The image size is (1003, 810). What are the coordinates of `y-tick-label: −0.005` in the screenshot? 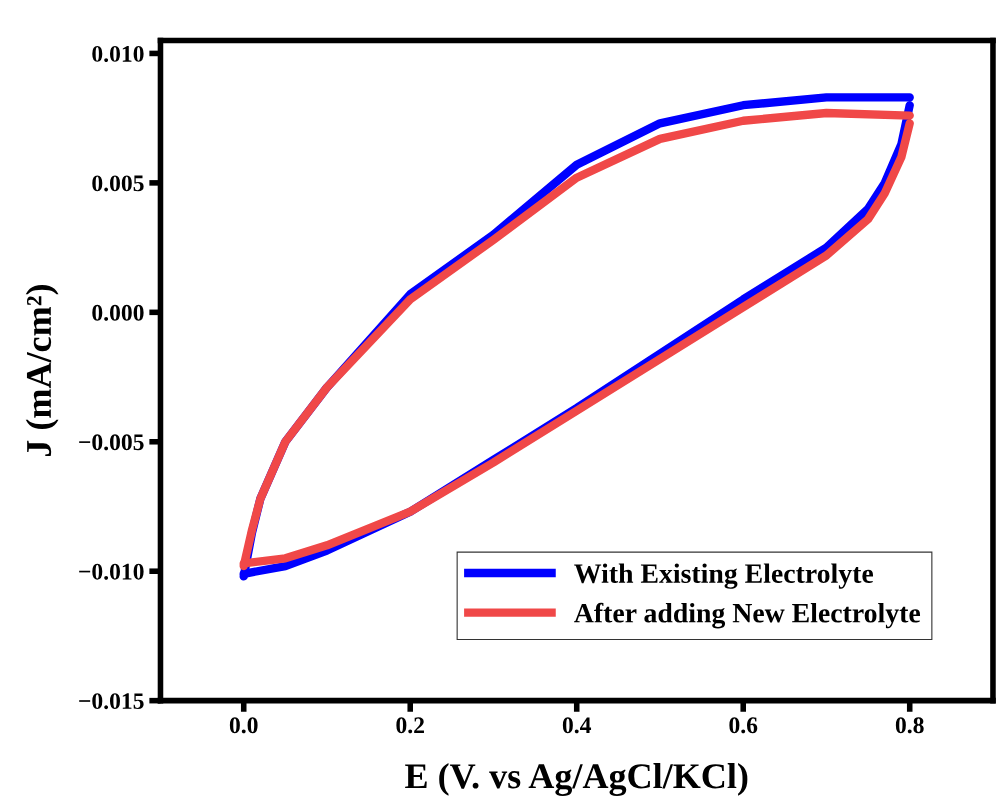 It's located at (111, 442).